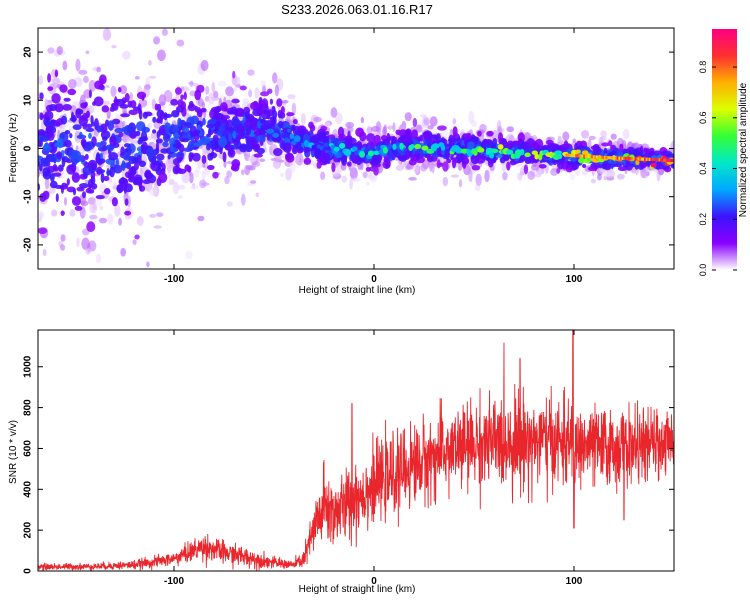 Image resolution: width=750 pixels, height=605 pixels. Describe the element at coordinates (357, 589) in the screenshot. I see `snr-x-label: Height of straight line (km)` at that location.